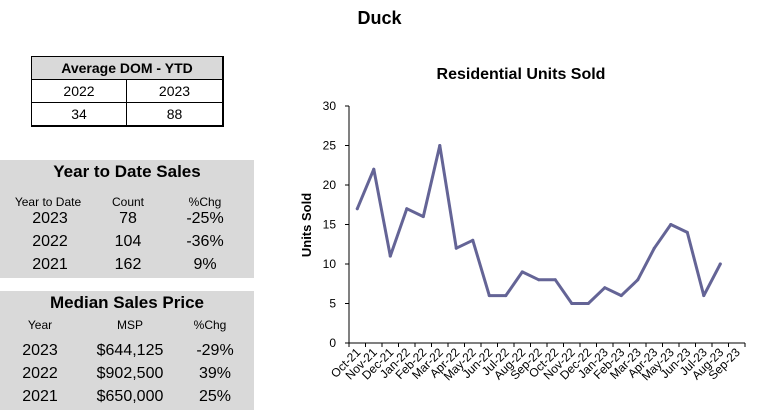 The height and width of the screenshot is (416, 759). I want to click on ytd-row-year: 2021, so click(50, 264).